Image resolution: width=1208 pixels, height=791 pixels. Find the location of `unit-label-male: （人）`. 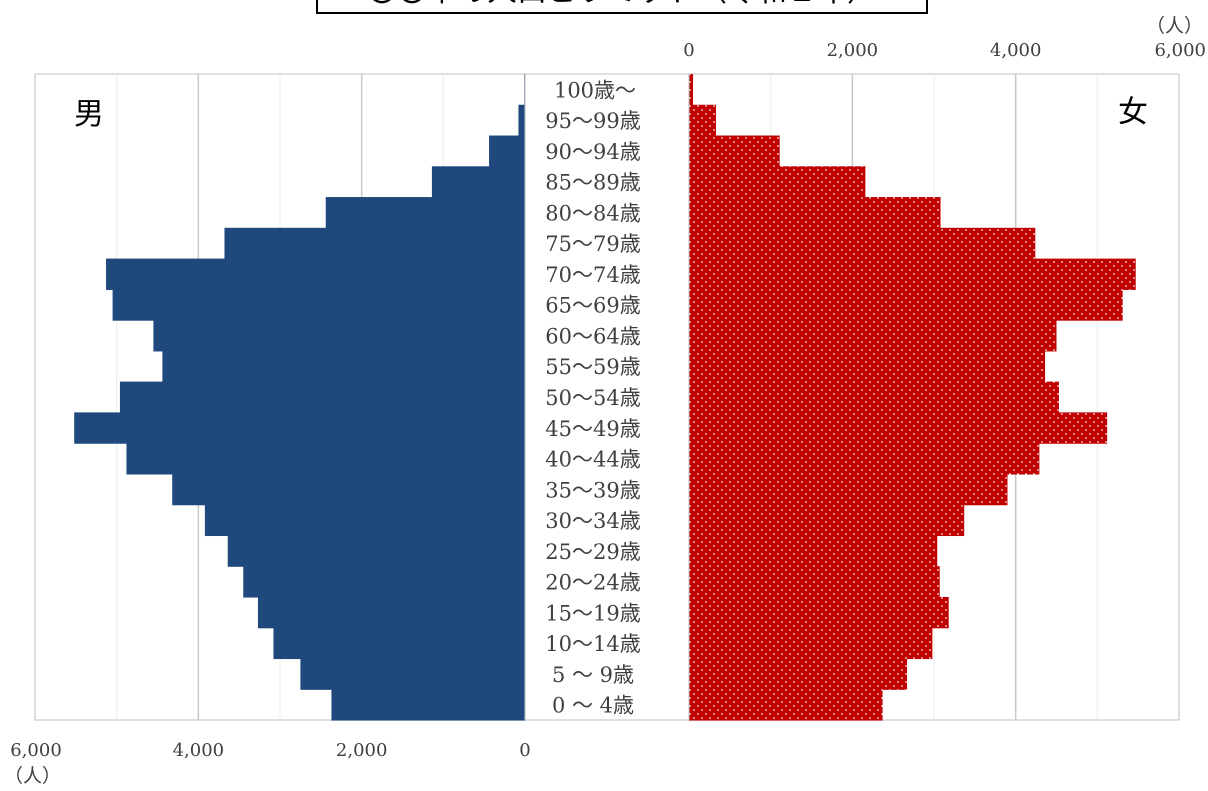

unit-label-male: （人） is located at coordinates (32, 776).